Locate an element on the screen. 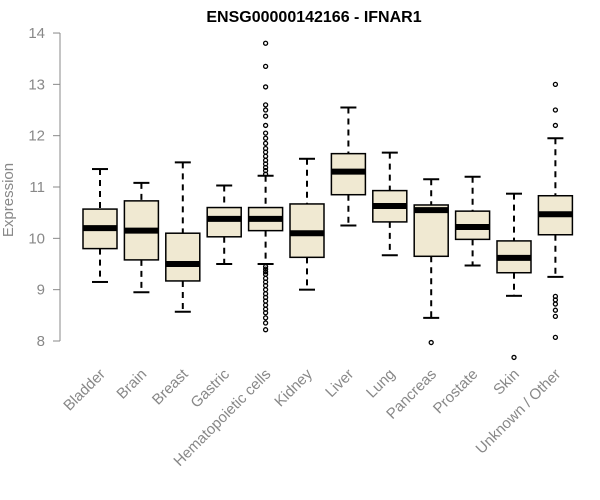 This screenshot has height=500, width=600. x-tick-label: Skin is located at coordinates (506, 382).